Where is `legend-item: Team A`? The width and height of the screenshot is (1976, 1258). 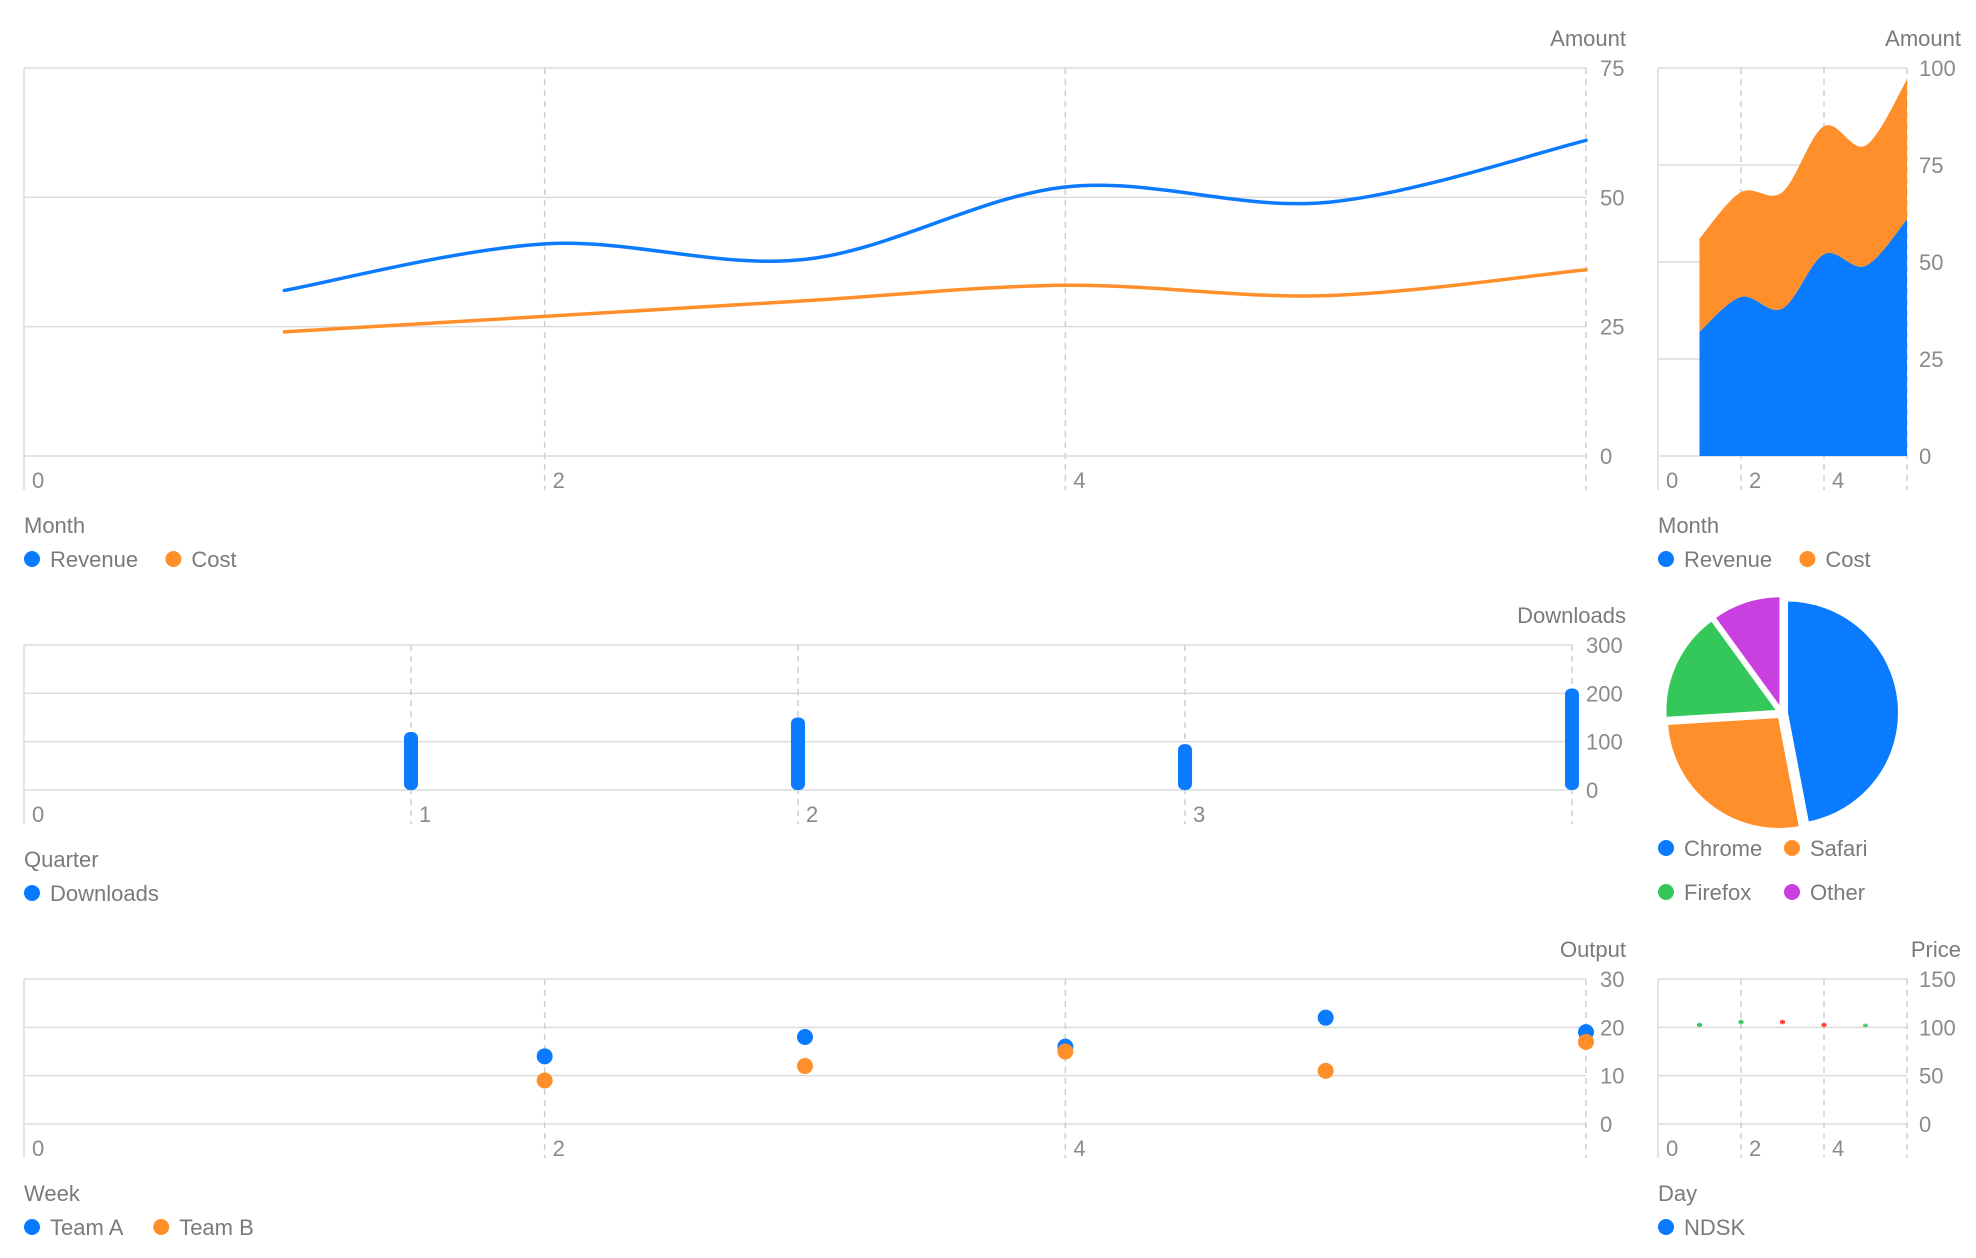 legend-item: Team A is located at coordinates (87, 1227).